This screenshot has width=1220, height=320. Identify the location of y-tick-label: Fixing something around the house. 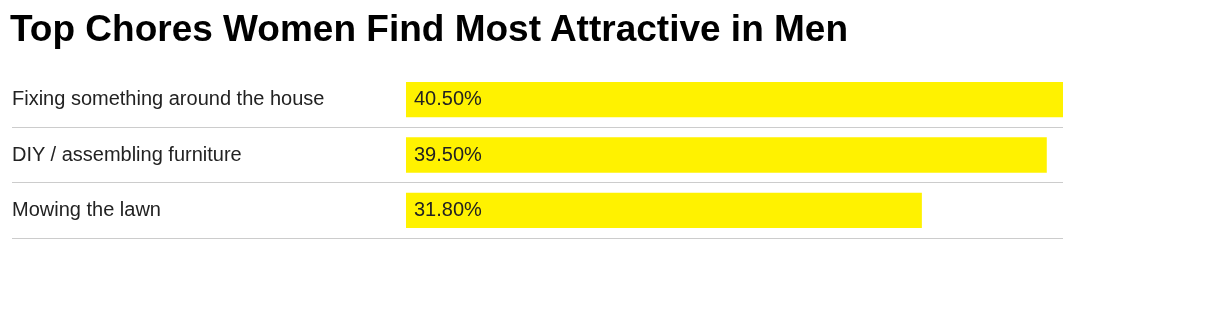
(168, 98).